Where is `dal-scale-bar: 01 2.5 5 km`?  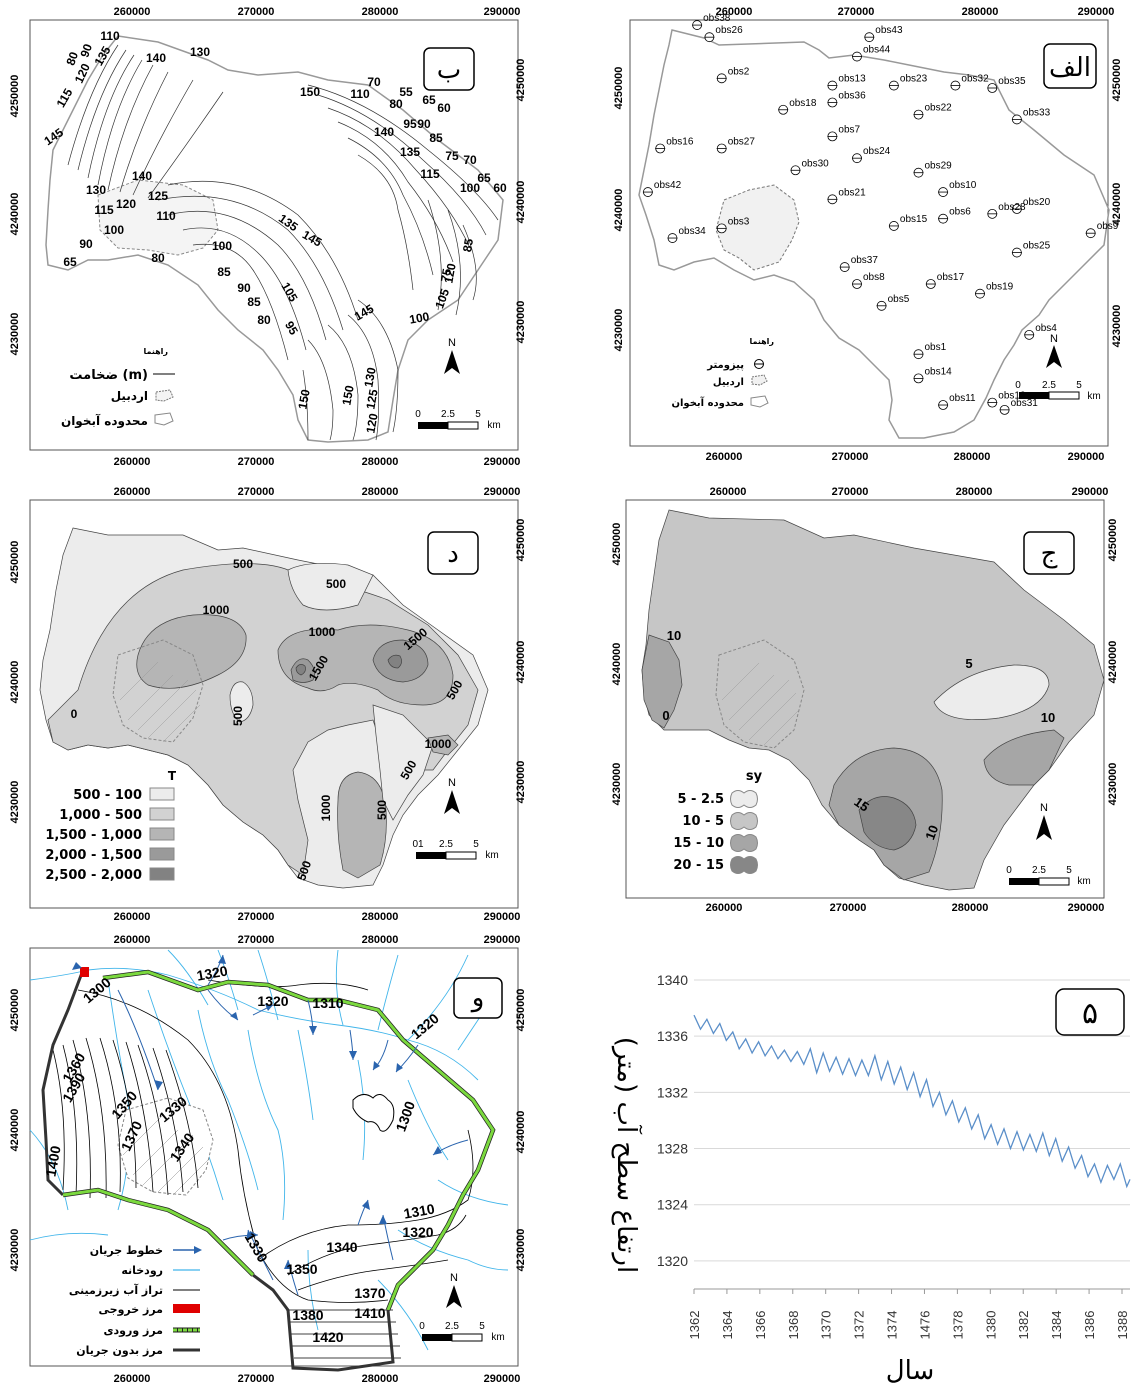
dal-scale-bar: 01 2.5 5 km is located at coordinates (455, 850).